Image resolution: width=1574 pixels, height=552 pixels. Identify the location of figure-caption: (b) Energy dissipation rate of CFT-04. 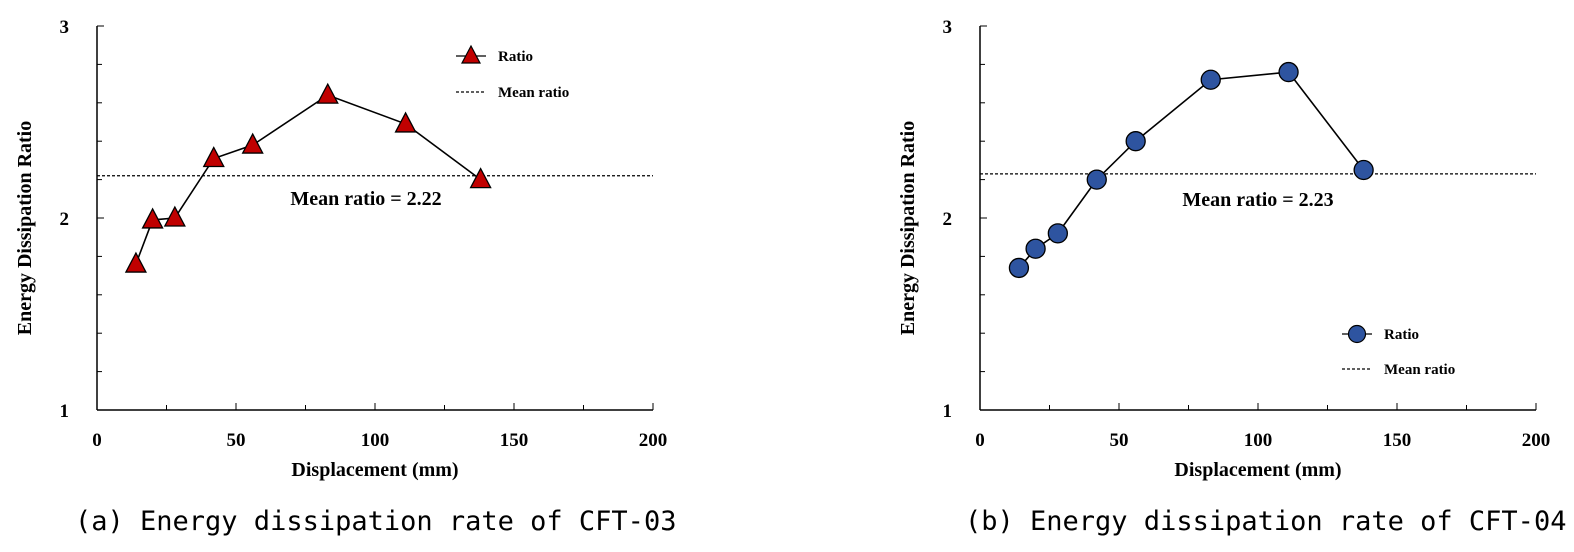
(1265, 521).